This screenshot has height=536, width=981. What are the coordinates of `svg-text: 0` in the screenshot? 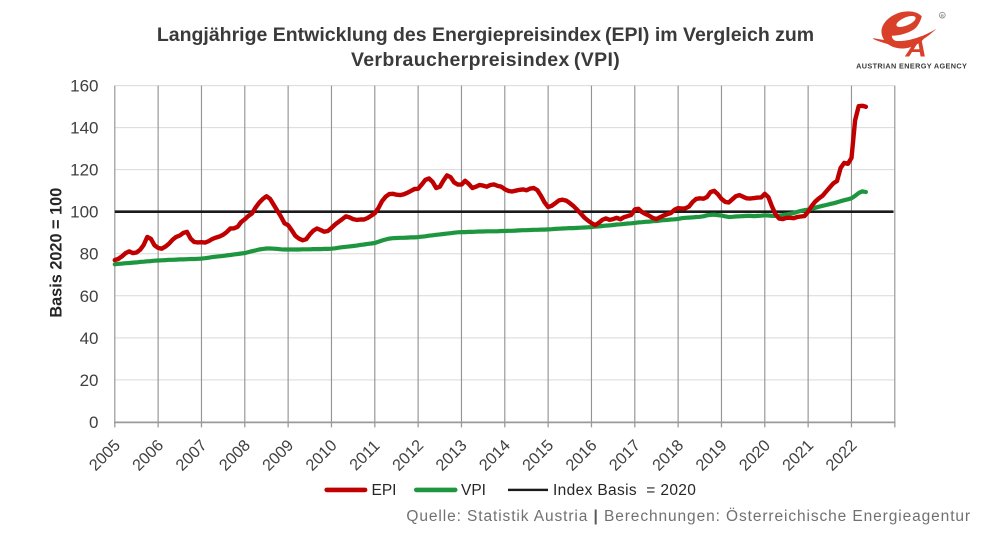 It's located at (93, 422).